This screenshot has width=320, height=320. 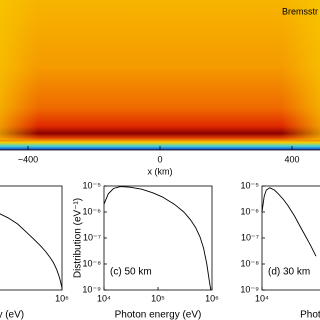 I want to click on y-axis-label: Distribution (eV⁻¹), so click(x=78, y=238).